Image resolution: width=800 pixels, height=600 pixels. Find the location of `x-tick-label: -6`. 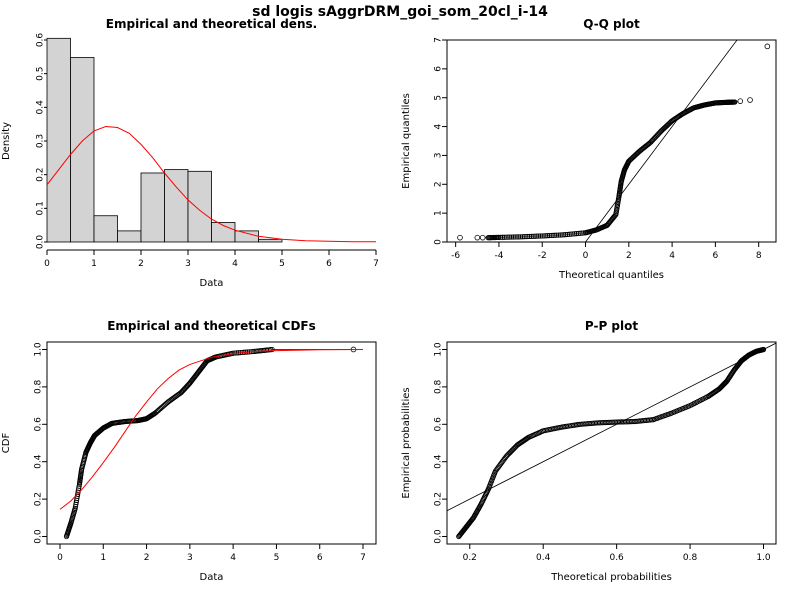

x-tick-label: -6 is located at coordinates (455, 256).